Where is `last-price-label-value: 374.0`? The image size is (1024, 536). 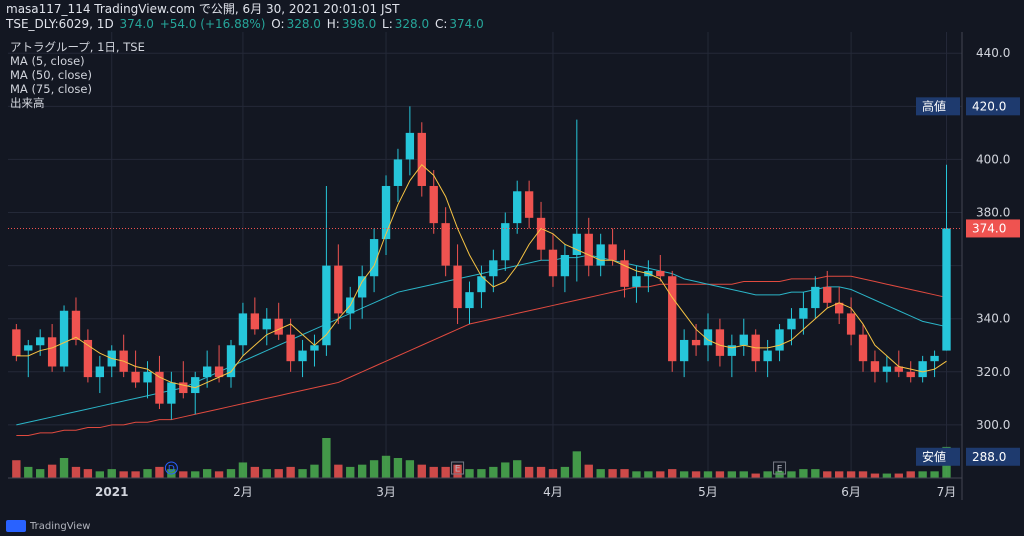
last-price-label-value: 374.0 is located at coordinates (989, 228).